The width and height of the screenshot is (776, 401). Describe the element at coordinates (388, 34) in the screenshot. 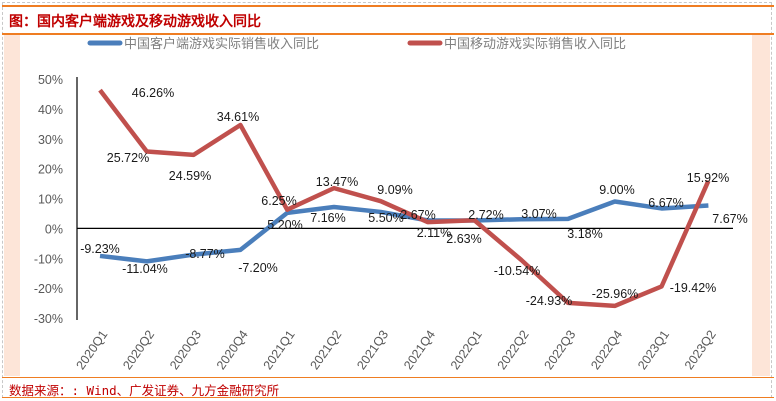

I see `title-divider` at that location.